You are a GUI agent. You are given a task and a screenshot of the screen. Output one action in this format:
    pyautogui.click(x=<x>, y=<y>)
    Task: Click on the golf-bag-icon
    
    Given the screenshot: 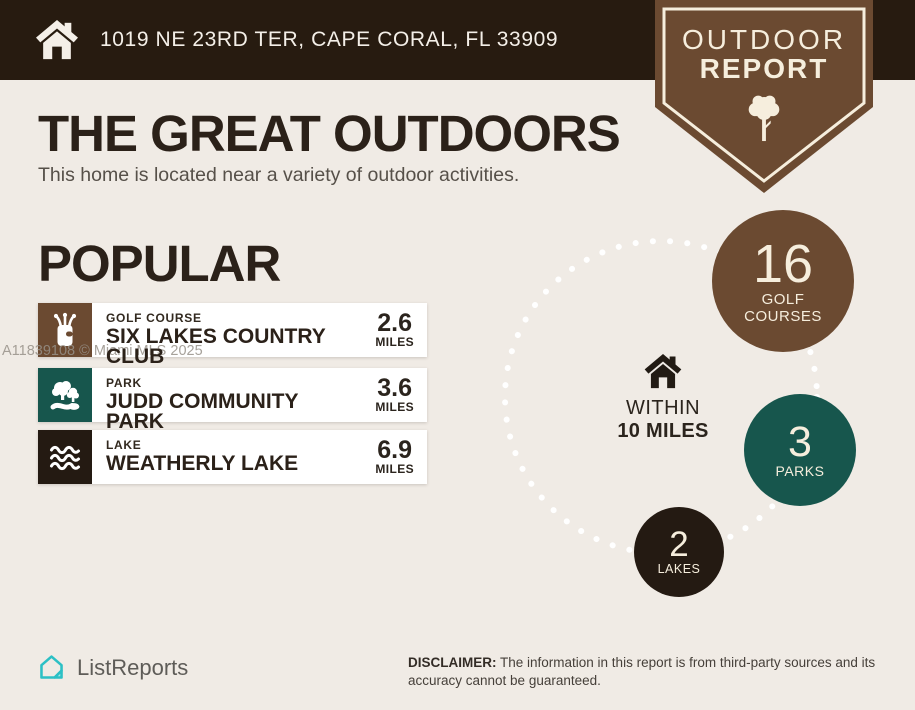 What is the action you would take?
    pyautogui.click(x=65, y=329)
    